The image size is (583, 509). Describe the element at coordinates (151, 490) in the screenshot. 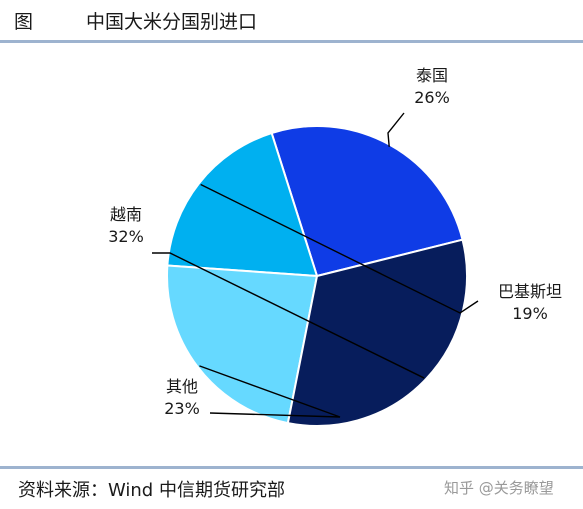

I see `source-note: 资料来源：Wind 中信期货研究部` at that location.